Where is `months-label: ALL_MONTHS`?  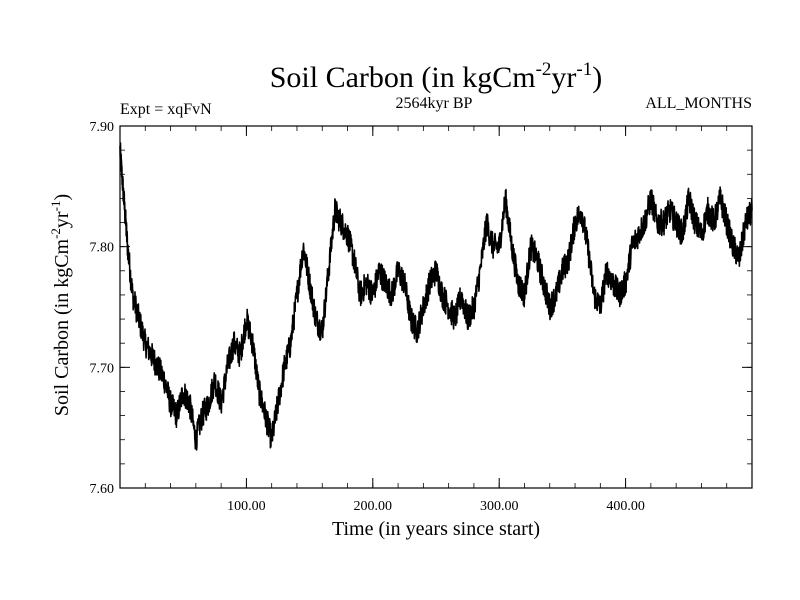 months-label: ALL_MONTHS is located at coordinates (698, 103).